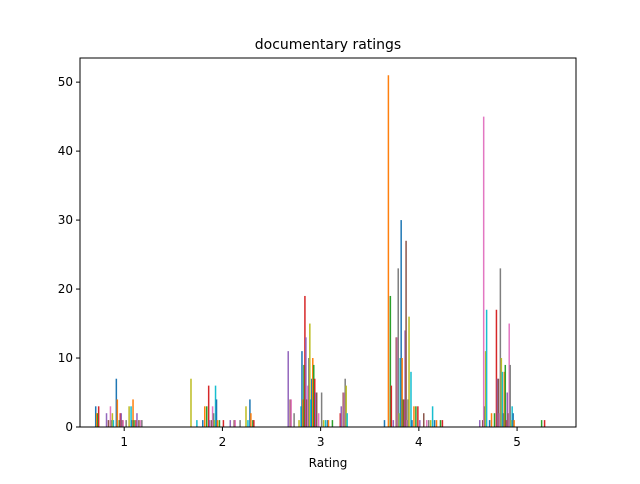  What do you see at coordinates (69, 254) in the screenshot?
I see `y-axis: 0 10 20 30 40 50` at bounding box center [69, 254].